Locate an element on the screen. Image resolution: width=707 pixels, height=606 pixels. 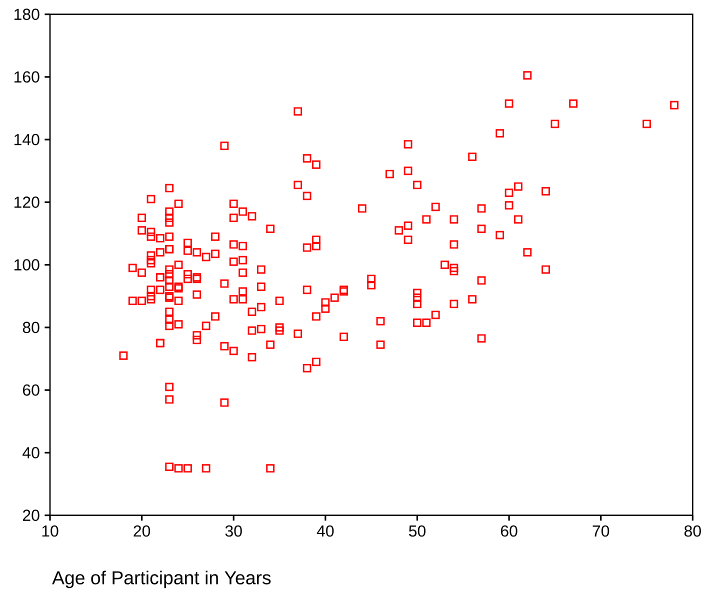
x-axis-title: Age of Participant in Years is located at coordinates (161, 579).